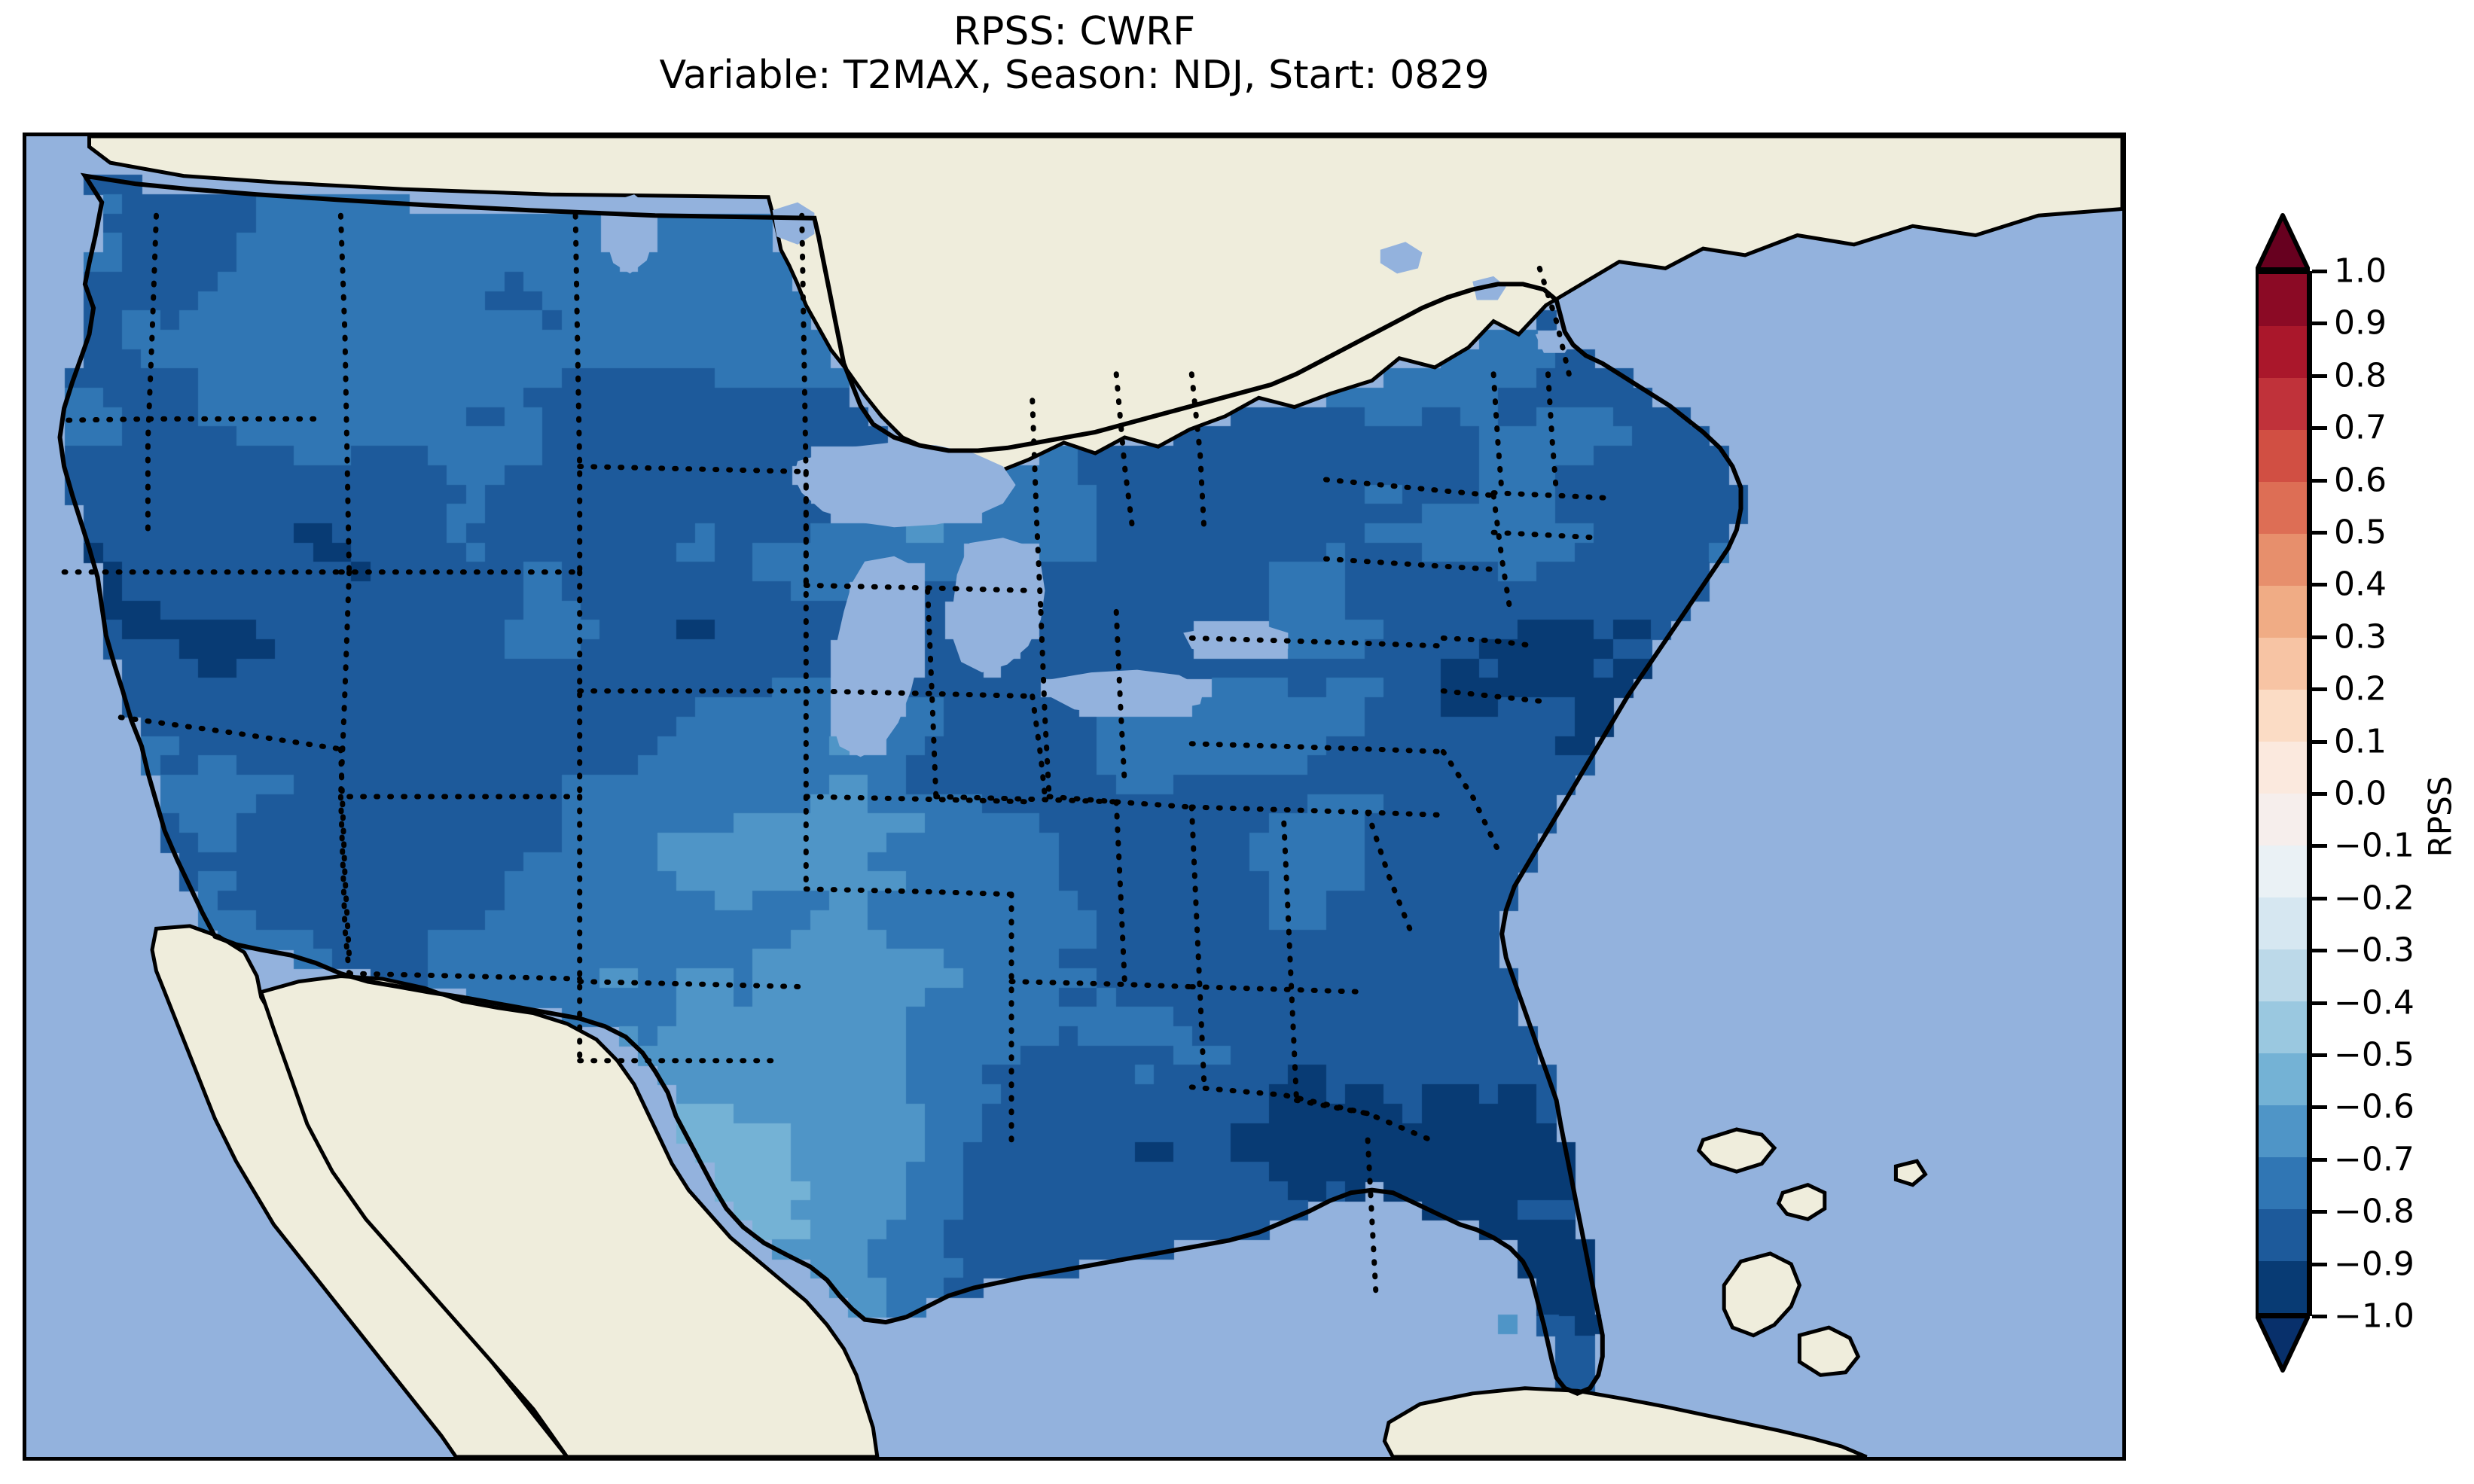 The width and height of the screenshot is (2474, 1484). I want to click on colorbar-min-extend-arrow, so click(2283, 1343).